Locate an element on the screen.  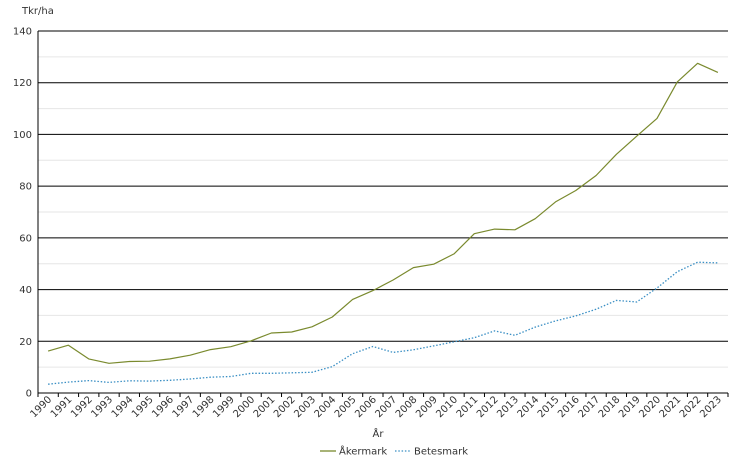
y-tick-label: 80 is located at coordinates (25, 187).